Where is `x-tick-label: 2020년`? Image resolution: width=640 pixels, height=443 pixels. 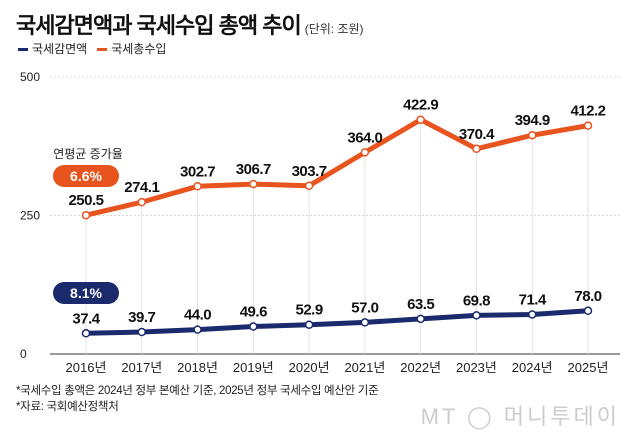
x-tick-label: 2020년 is located at coordinates (309, 367).